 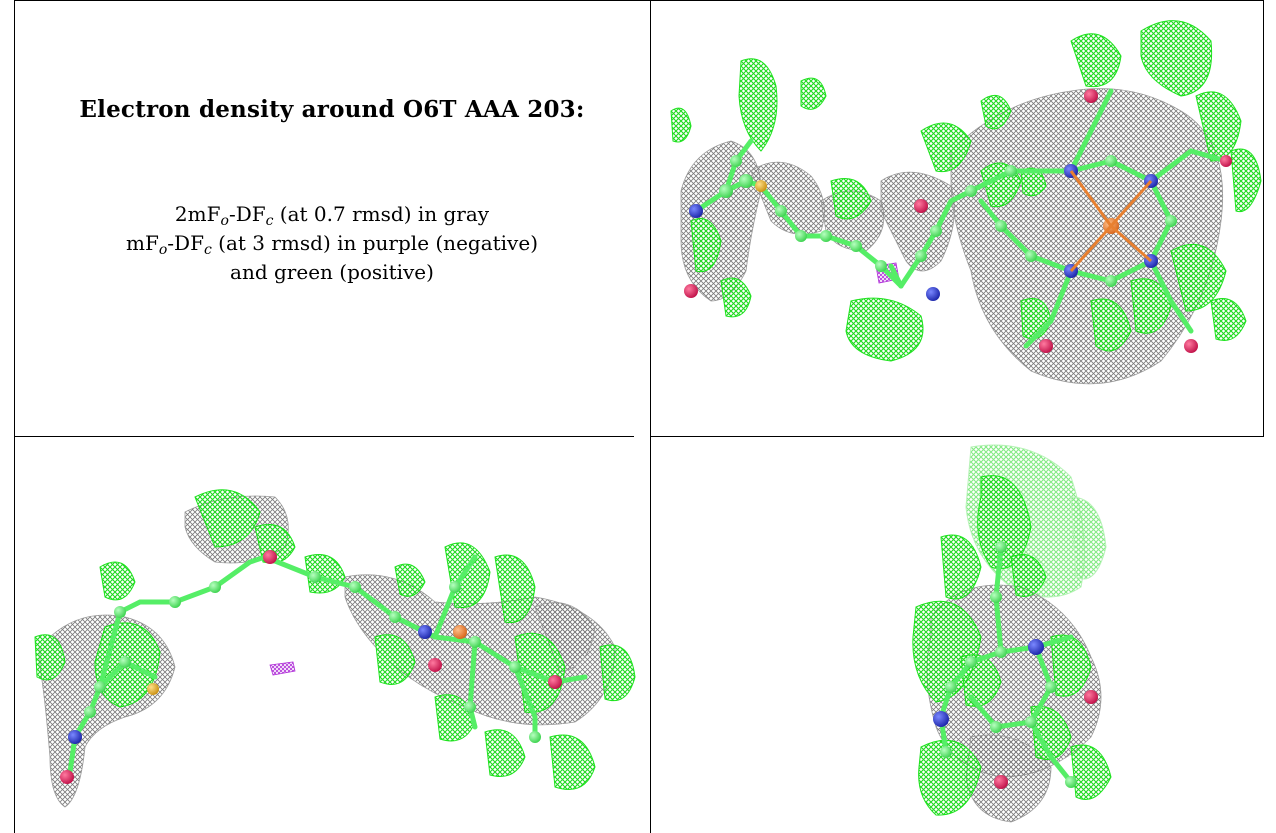 I want to click on description-line-gray-map: 2mFo-DFc (at 0.7 rmsd) in gray, so click(x=332, y=215).